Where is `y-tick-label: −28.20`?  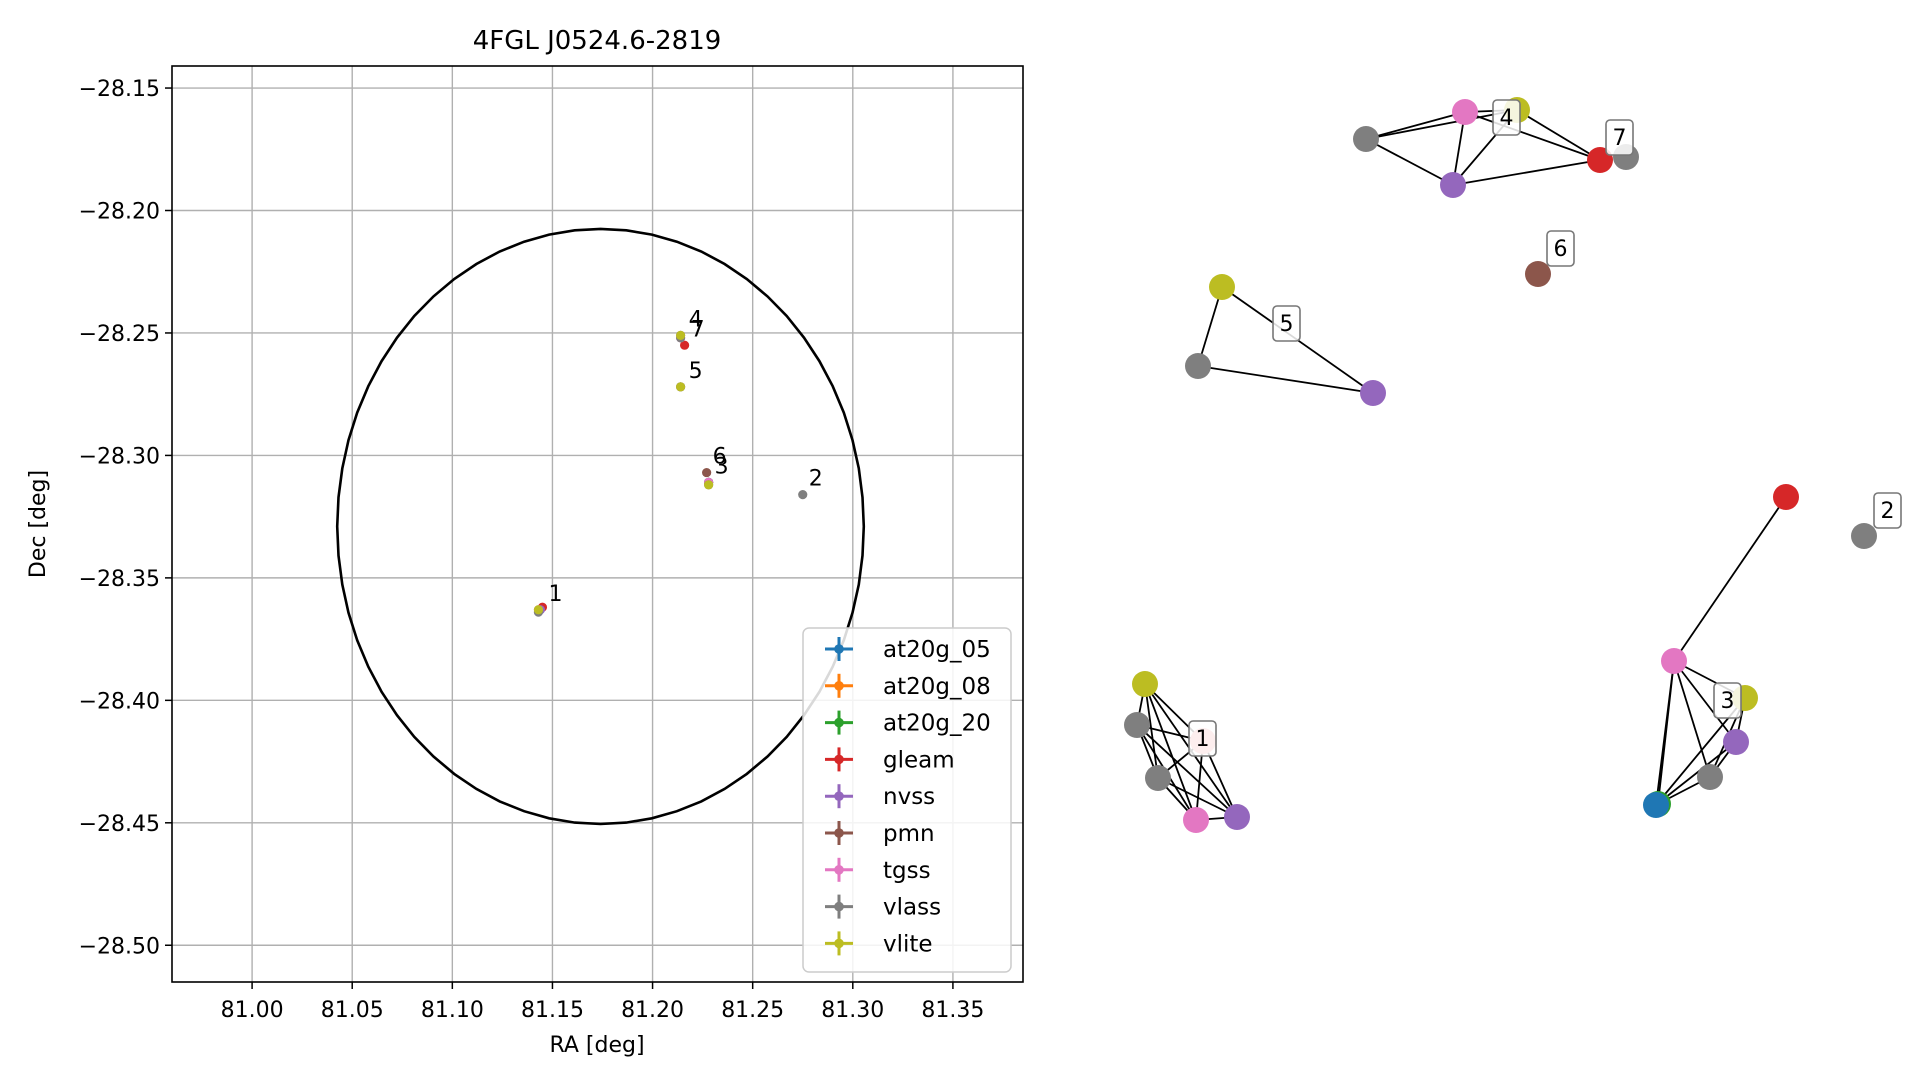 y-tick-label: −28.20 is located at coordinates (119, 212).